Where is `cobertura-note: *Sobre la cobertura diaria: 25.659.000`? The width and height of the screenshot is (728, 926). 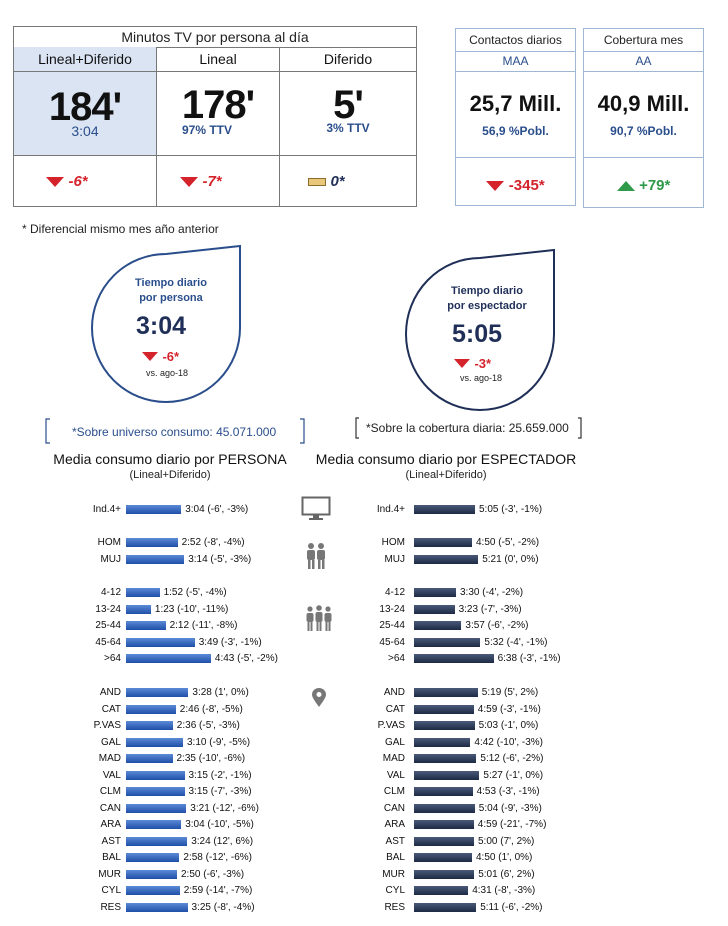 cobertura-note: *Sobre la cobertura diaria: 25.659.000 is located at coordinates (467, 428).